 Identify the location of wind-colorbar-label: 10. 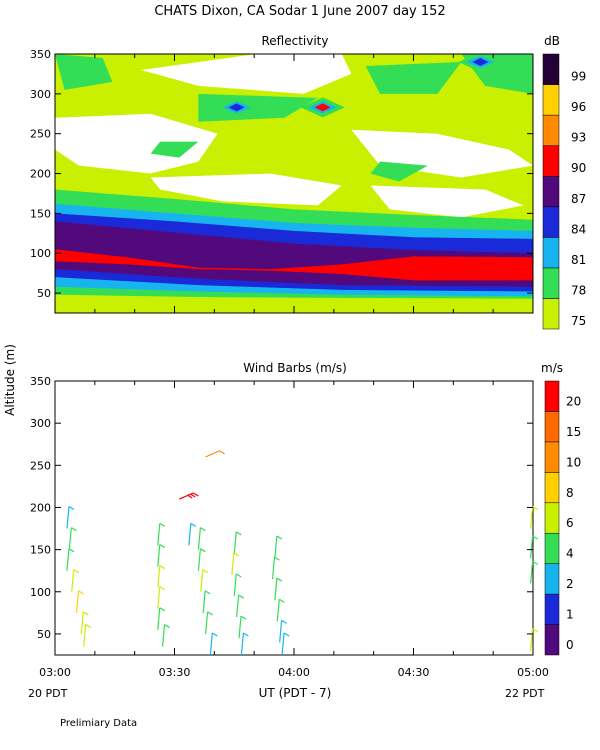
(573, 462).